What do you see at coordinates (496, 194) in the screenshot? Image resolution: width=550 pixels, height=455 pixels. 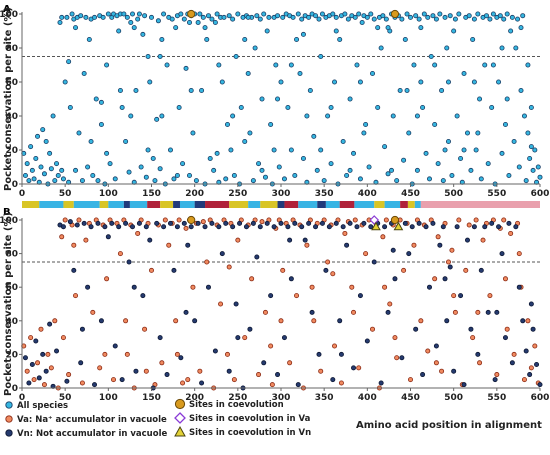 I see `panel-a-x-tick-550: 550` at bounding box center [496, 194].